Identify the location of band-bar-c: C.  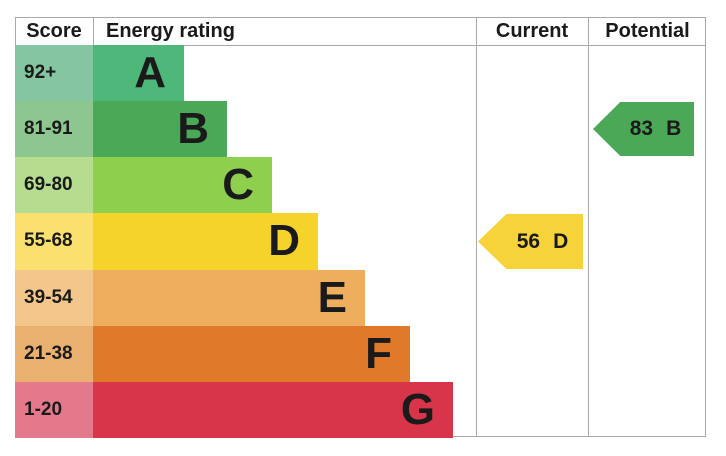
(182, 185).